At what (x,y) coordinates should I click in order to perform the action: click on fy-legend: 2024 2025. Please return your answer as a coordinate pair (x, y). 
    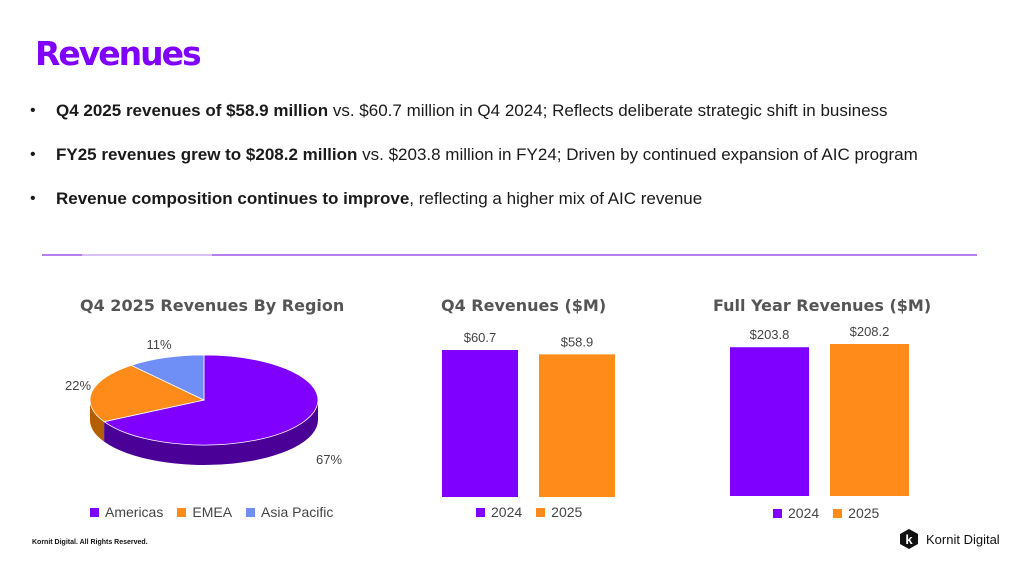
    Looking at the image, I should click on (826, 513).